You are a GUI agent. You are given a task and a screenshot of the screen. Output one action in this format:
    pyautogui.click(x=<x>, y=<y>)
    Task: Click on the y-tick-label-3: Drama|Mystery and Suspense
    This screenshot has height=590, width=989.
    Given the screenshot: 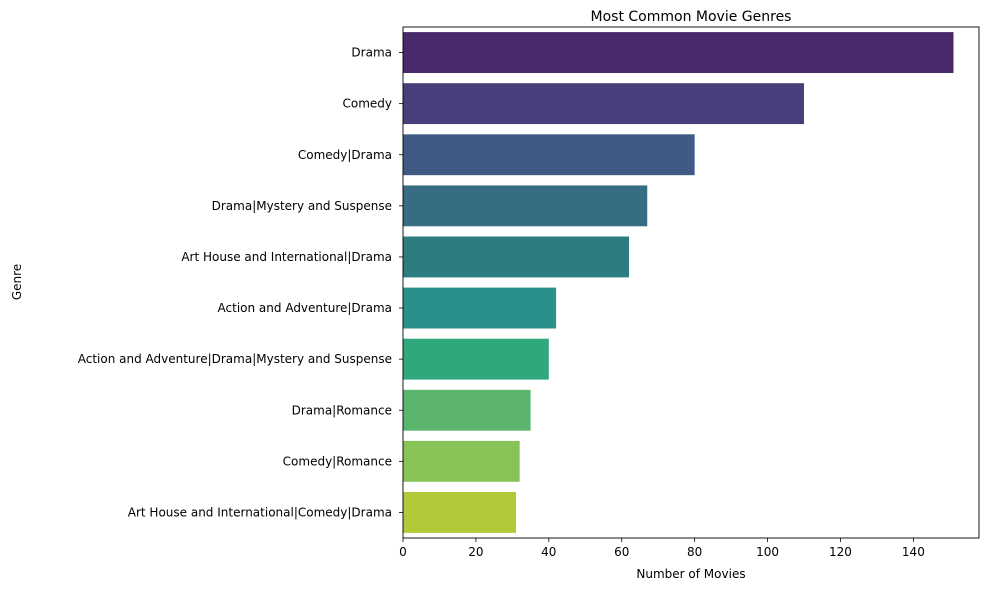 What is the action you would take?
    pyautogui.click(x=302, y=206)
    